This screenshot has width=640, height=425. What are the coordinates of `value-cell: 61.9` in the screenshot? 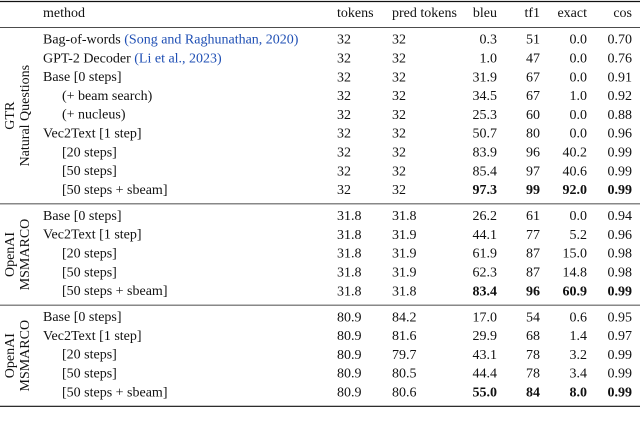 It's located at (485, 254).